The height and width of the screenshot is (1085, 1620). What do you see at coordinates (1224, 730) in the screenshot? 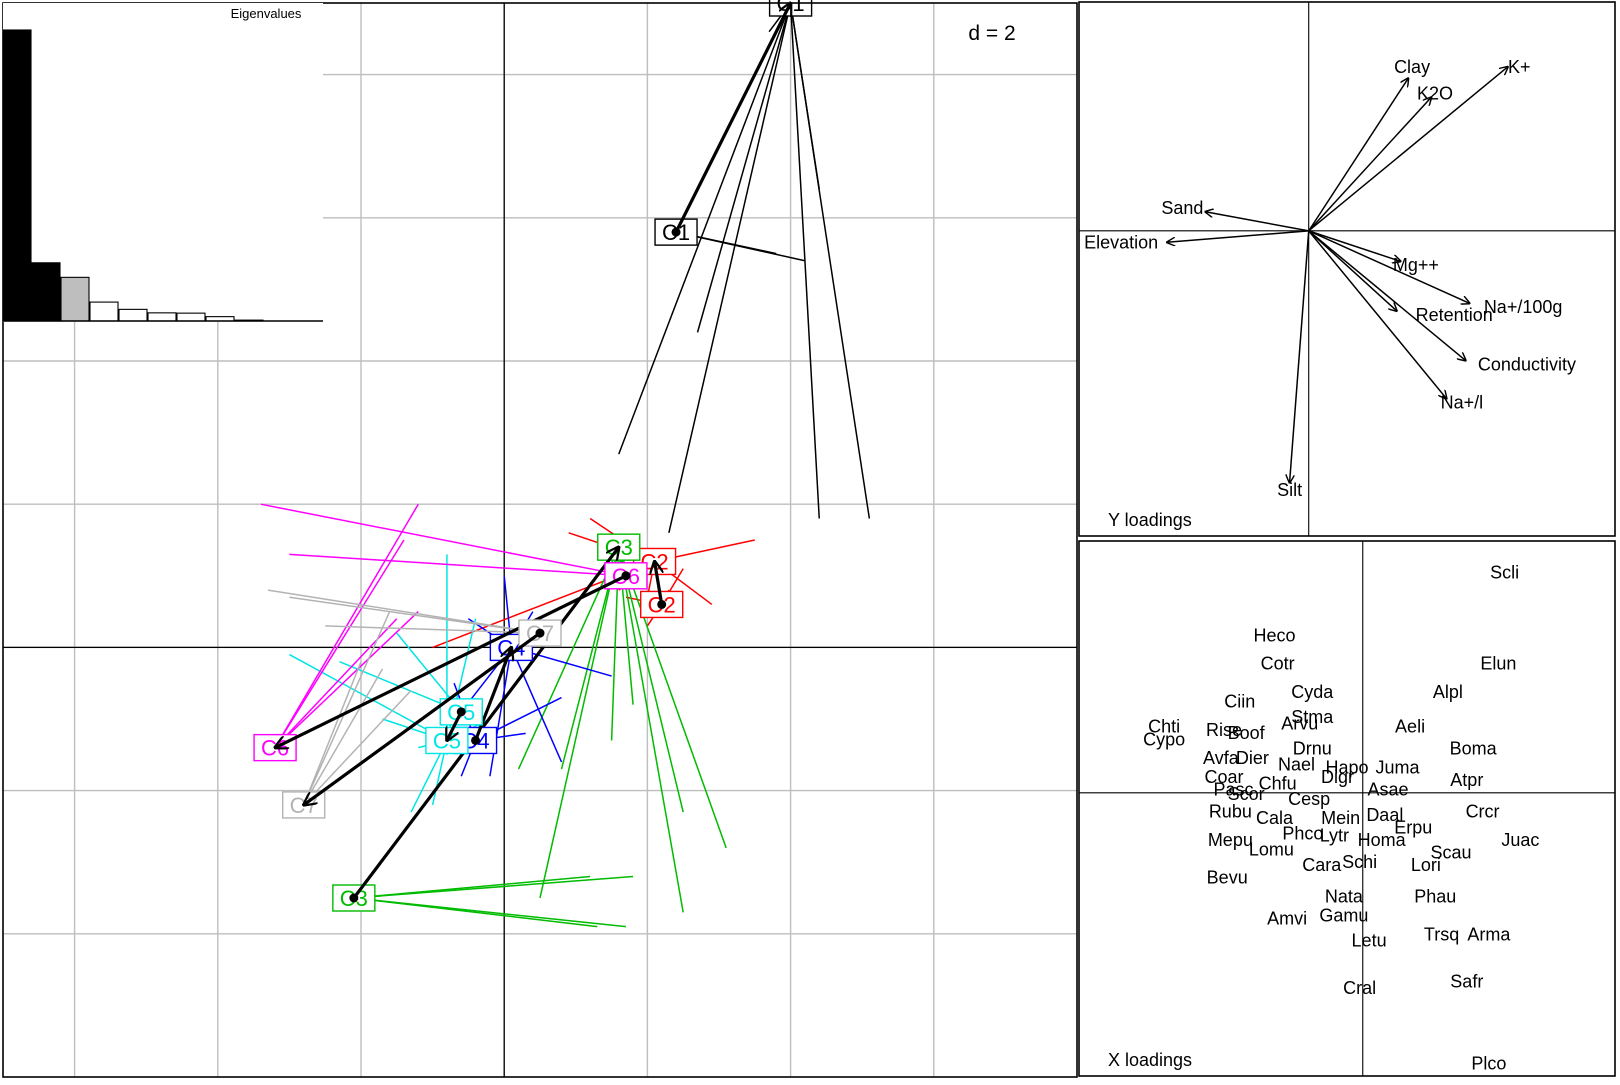
I see `species-label: Rise` at bounding box center [1224, 730].